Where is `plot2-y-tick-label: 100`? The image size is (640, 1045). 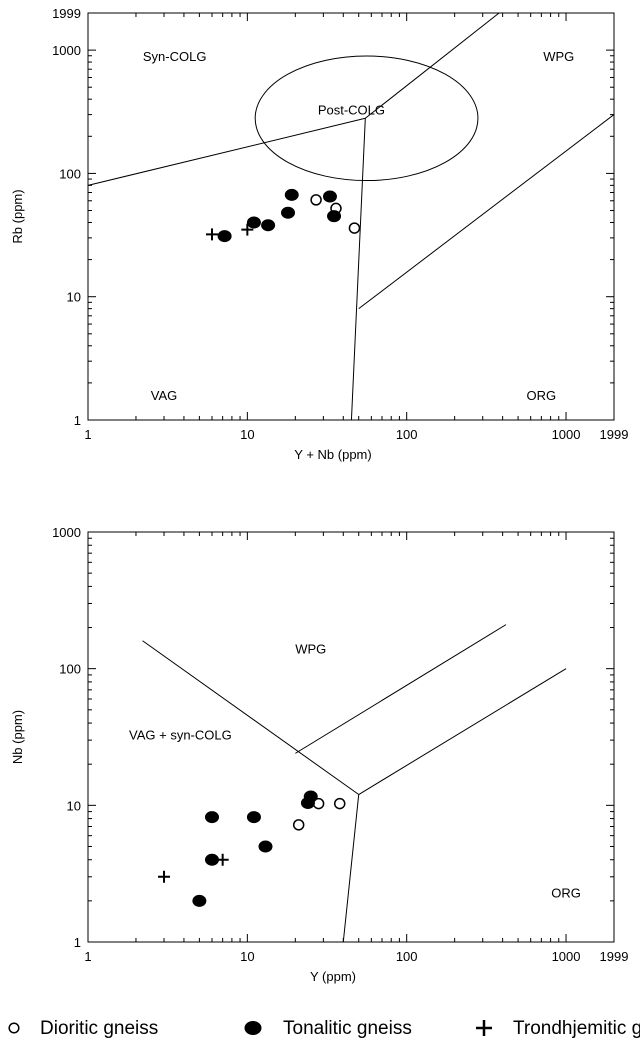
plot2-y-tick-label: 100 is located at coordinates (70, 669).